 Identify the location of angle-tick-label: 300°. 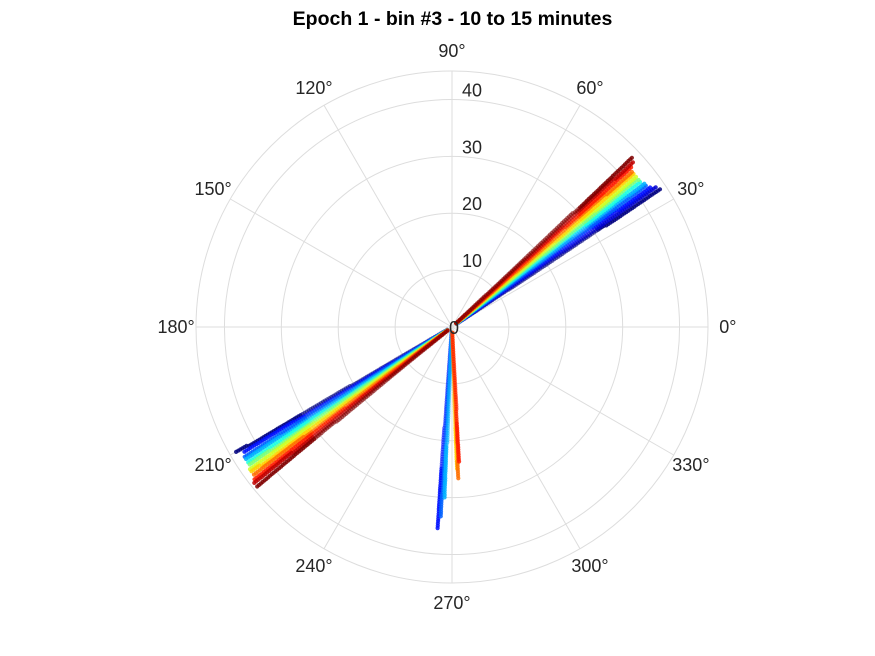
(589, 566).